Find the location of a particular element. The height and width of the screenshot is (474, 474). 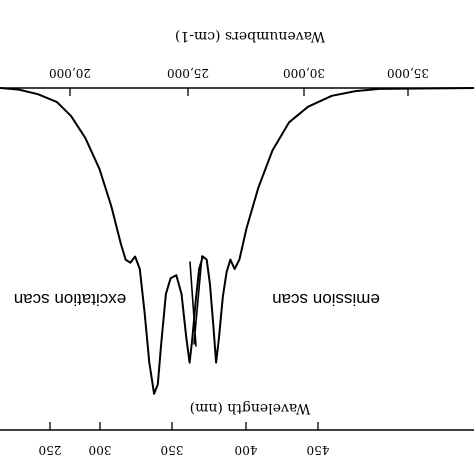

bottom-tick-label-4: 450 is located at coordinates (318, 450).